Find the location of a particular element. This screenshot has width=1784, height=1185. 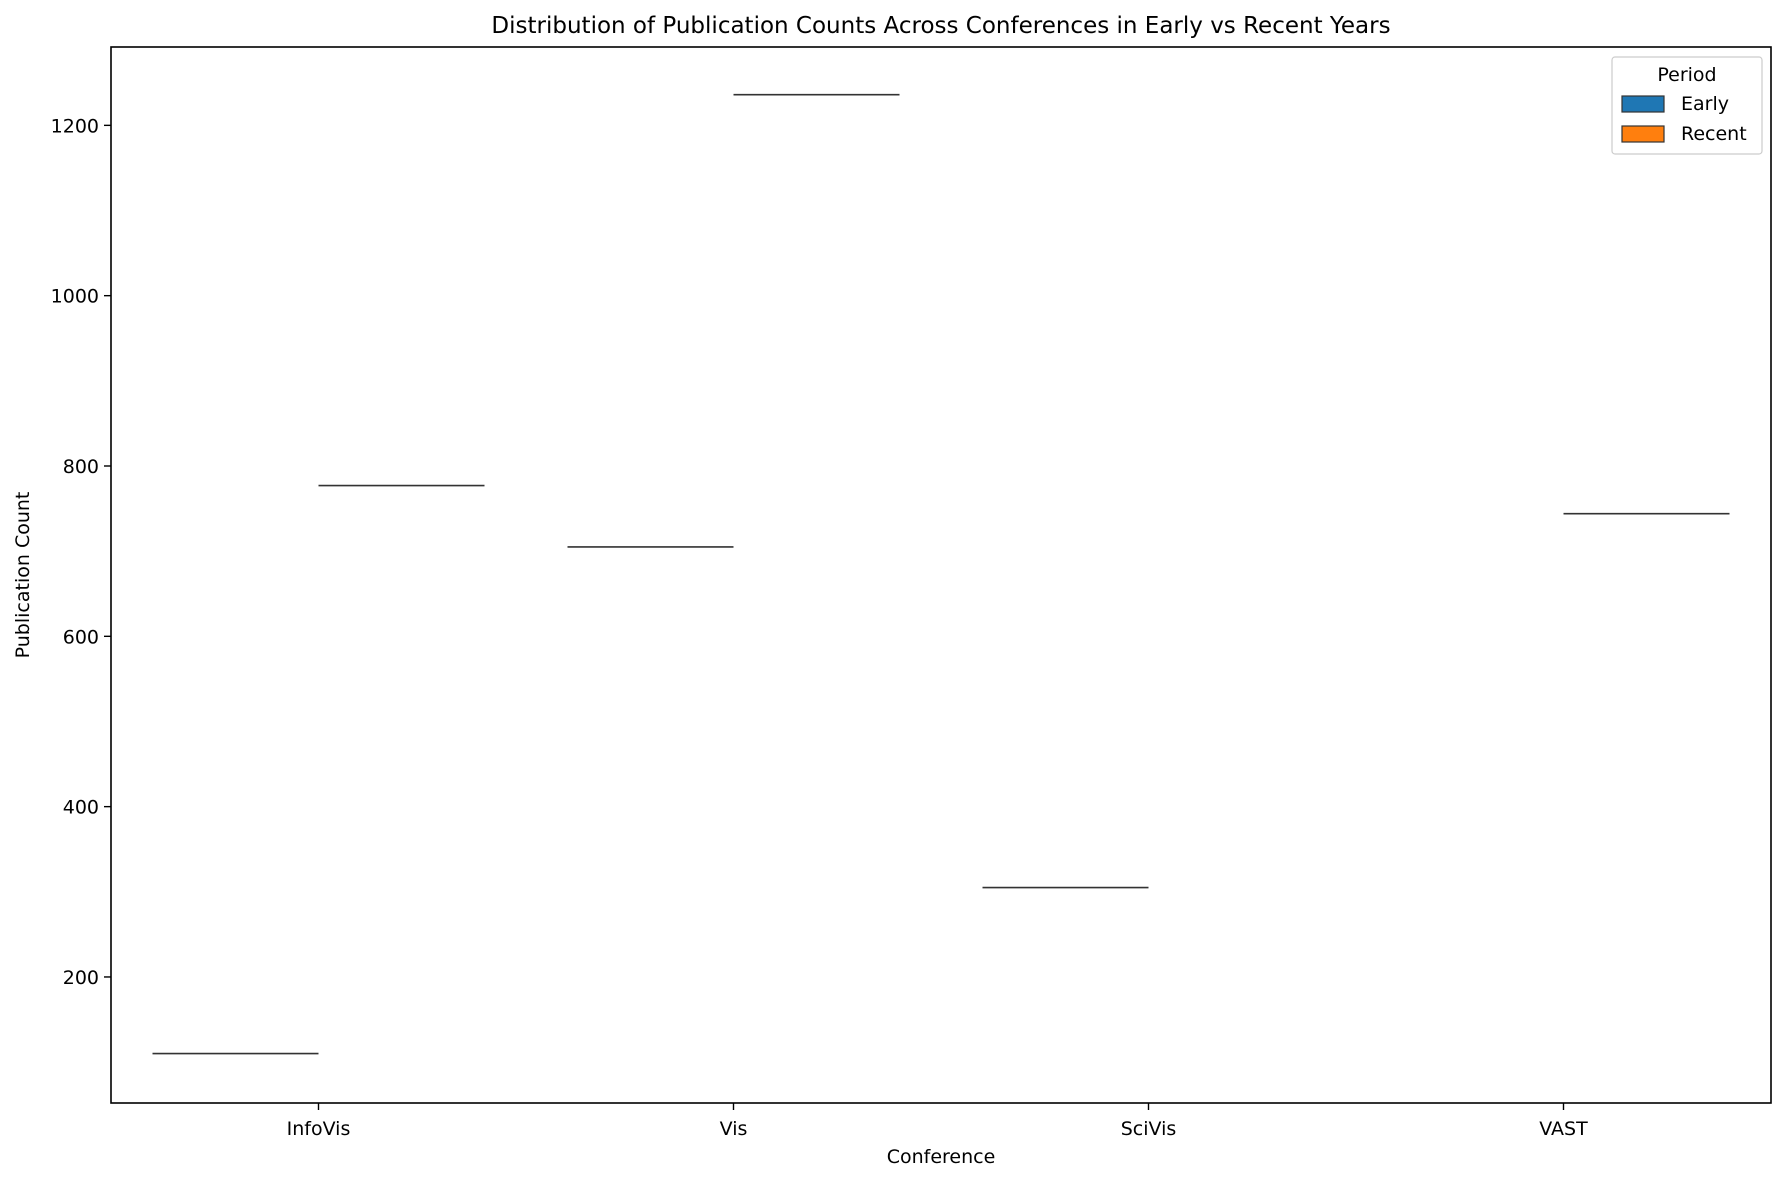

legend-title: Period is located at coordinates (1686, 75).